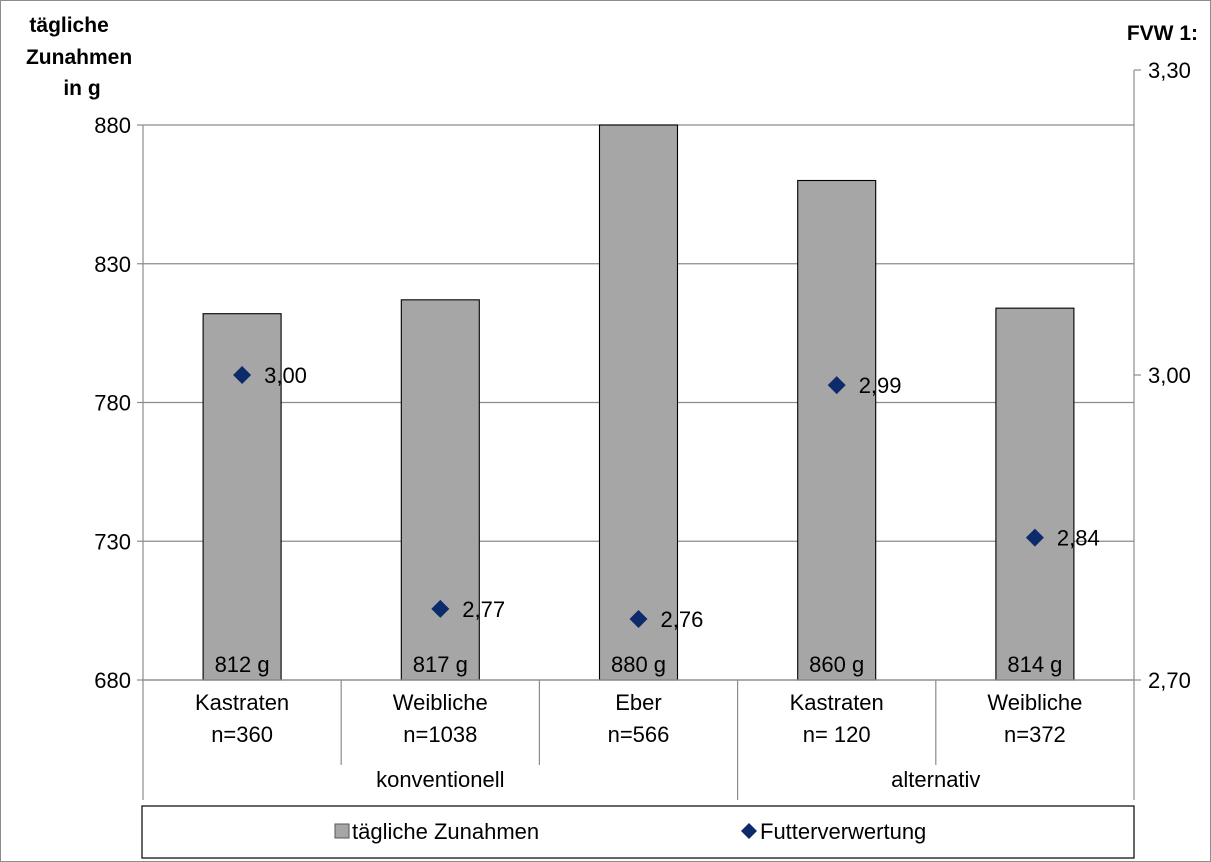  What do you see at coordinates (112, 125) in the screenshot?
I see `y-left-tick-label: 880` at bounding box center [112, 125].